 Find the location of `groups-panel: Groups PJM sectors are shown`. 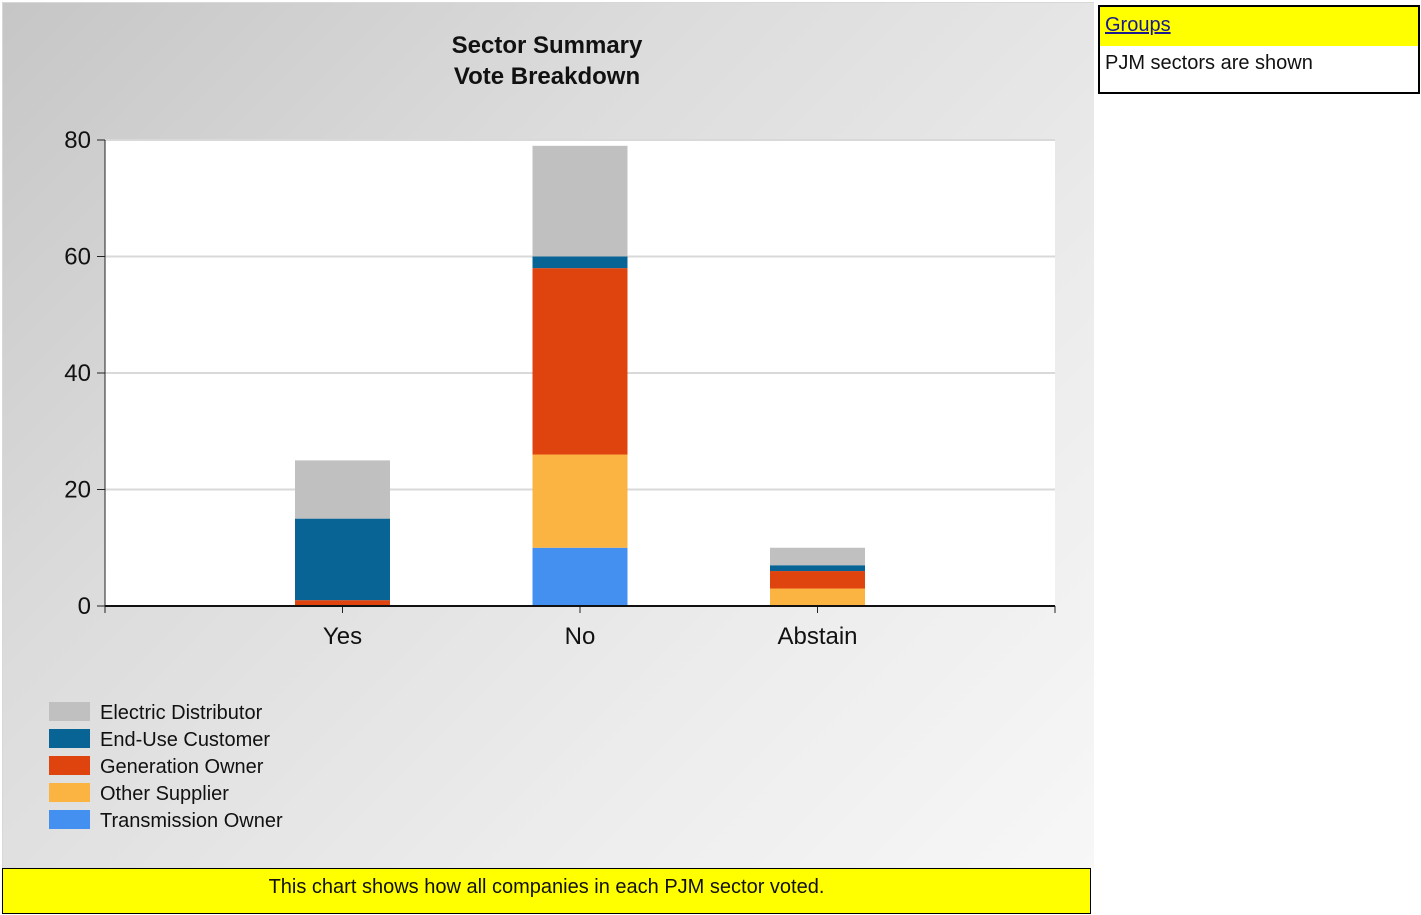

groups-panel: Groups PJM sectors are shown is located at coordinates (1259, 49).